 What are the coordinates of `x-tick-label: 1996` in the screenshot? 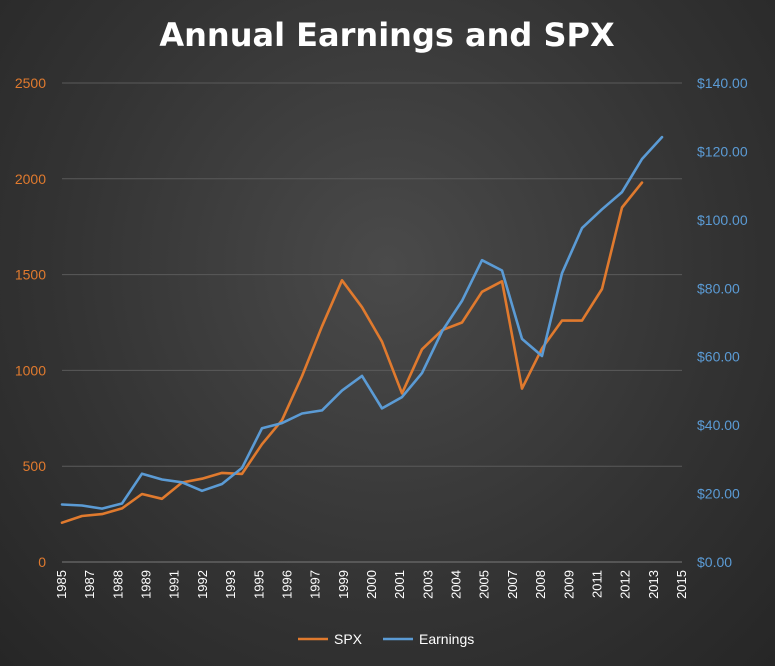 It's located at (286, 584).